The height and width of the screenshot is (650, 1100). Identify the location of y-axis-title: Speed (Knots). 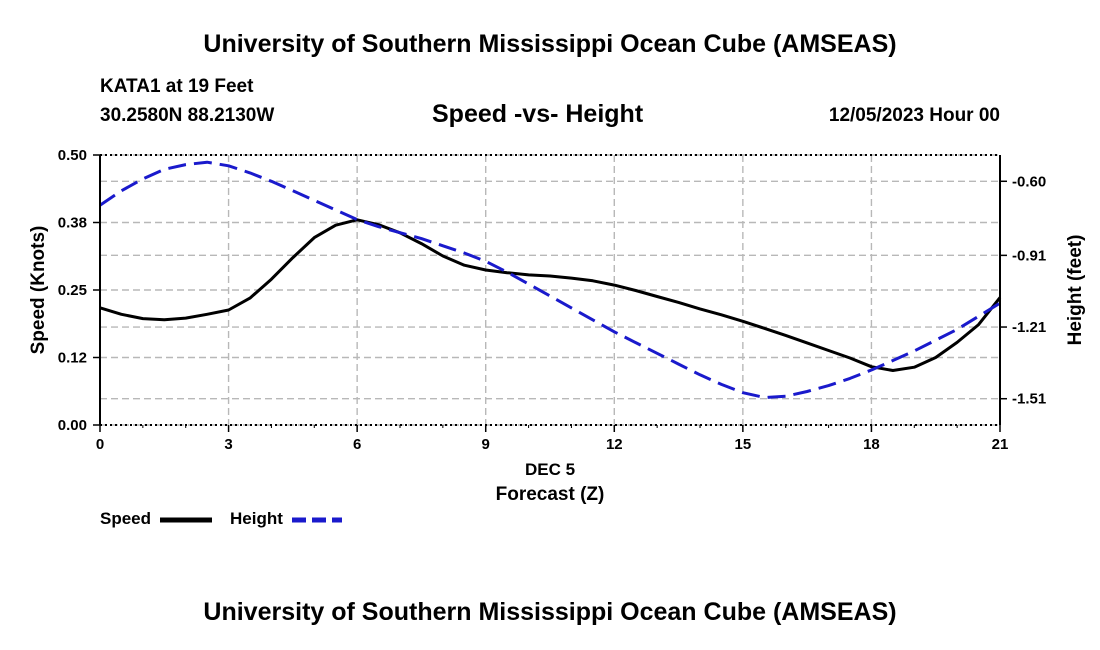
(38, 290).